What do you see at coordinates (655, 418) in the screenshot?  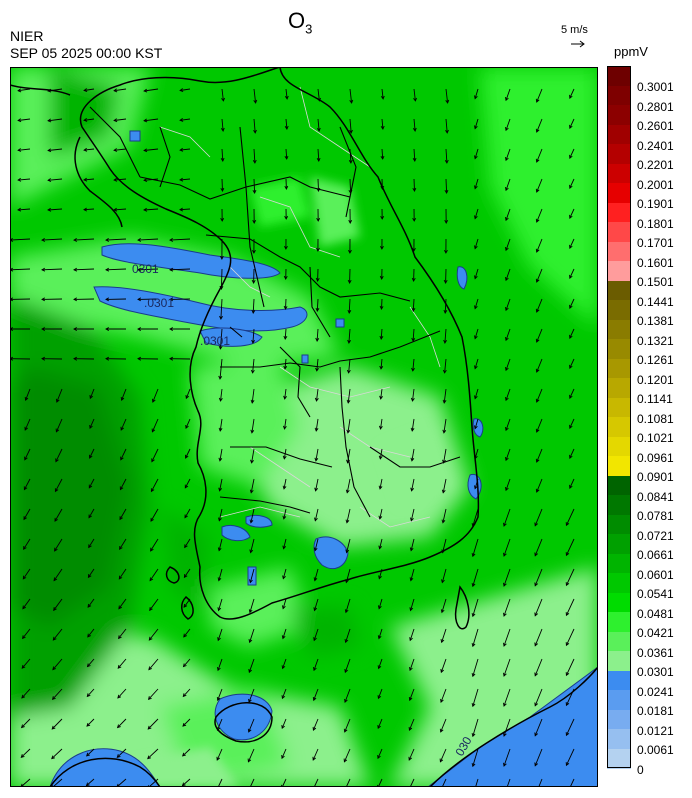 I see `legend-tick-label: 0.1081` at bounding box center [655, 418].